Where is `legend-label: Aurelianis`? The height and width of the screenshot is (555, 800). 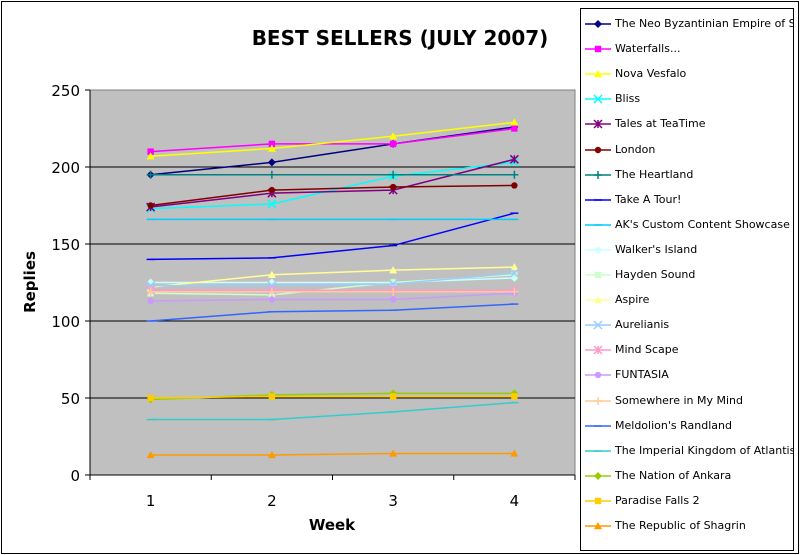
legend-label: Aurelianis is located at coordinates (642, 325).